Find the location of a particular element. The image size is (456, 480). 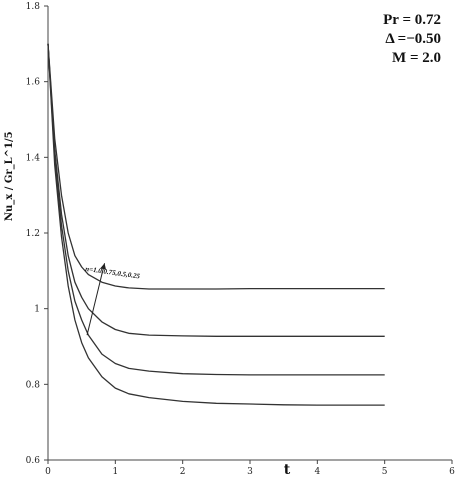

annotation-arrow is located at coordinates (96, 299).